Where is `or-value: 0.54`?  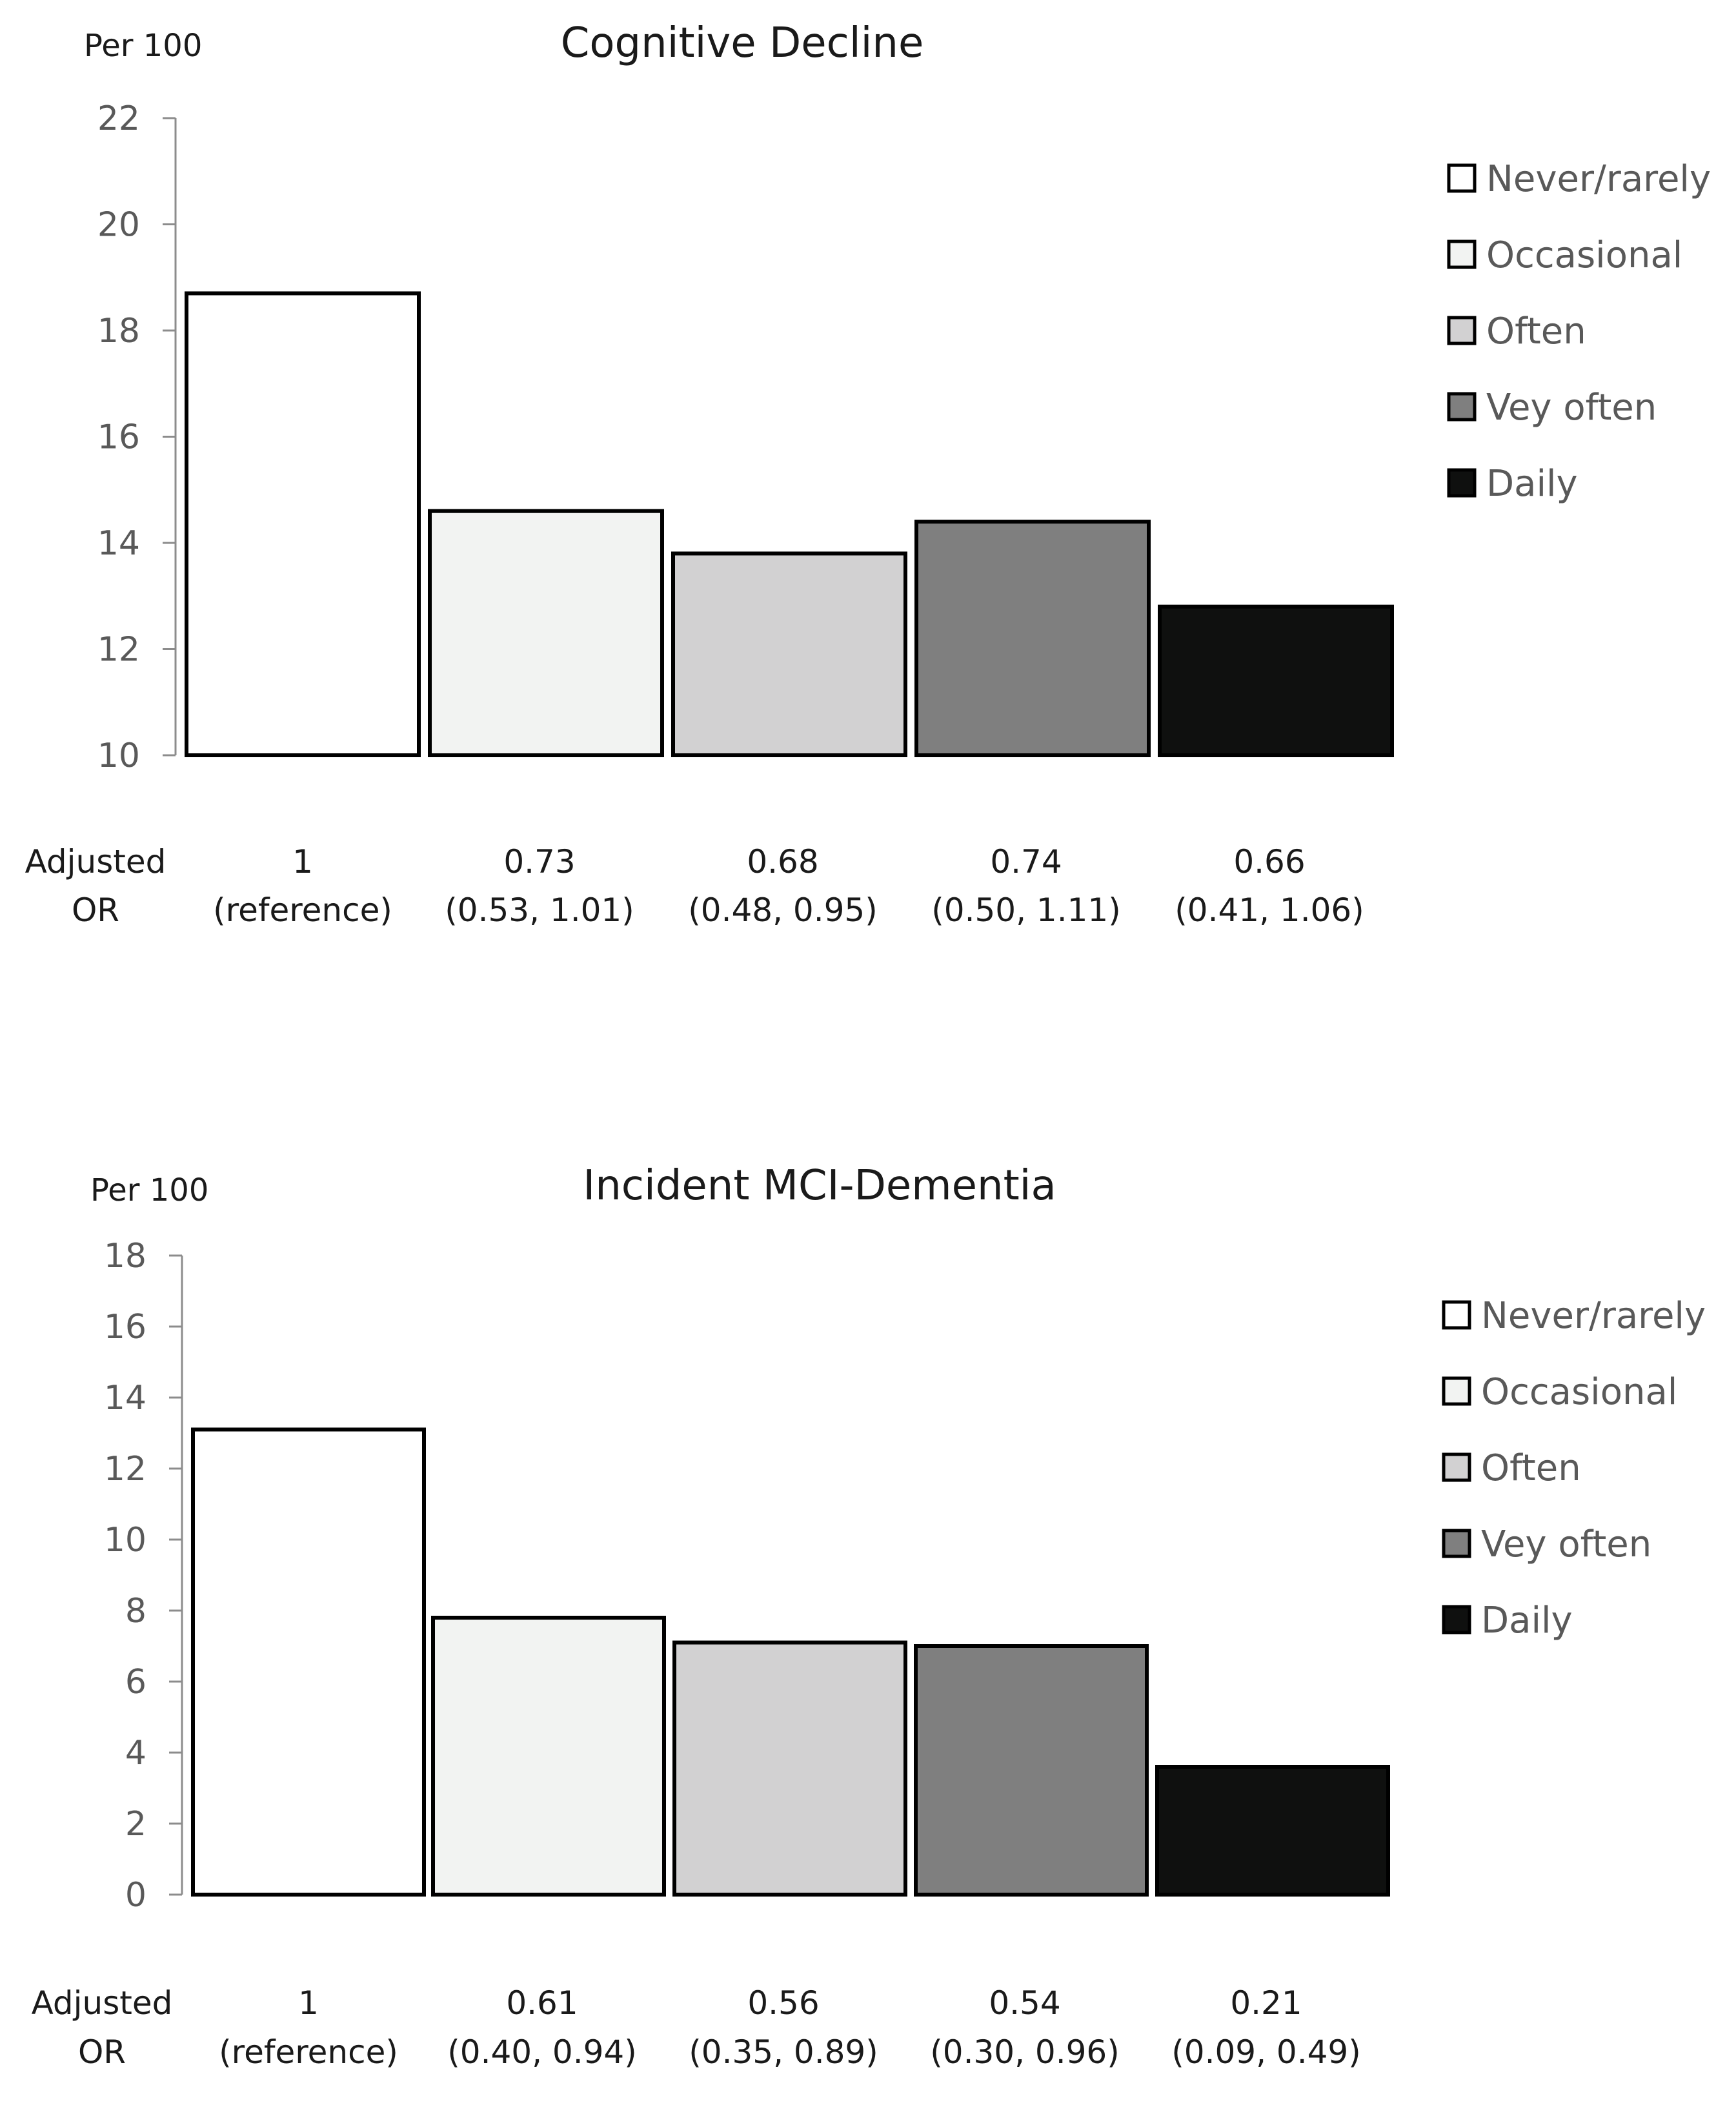 or-value: 0.54 is located at coordinates (1024, 2003).